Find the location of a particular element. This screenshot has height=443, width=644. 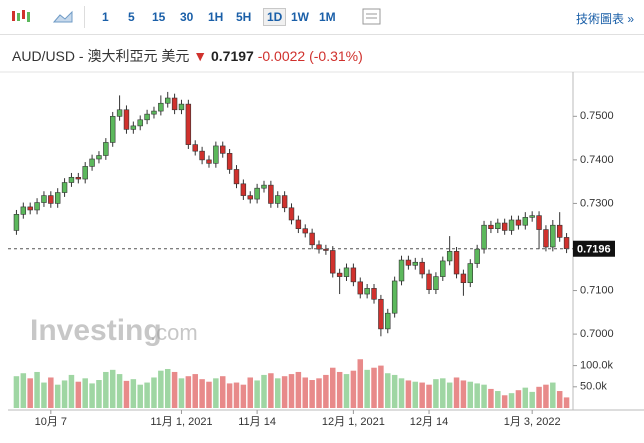

x-tick-label: 11月 14 is located at coordinates (257, 422).